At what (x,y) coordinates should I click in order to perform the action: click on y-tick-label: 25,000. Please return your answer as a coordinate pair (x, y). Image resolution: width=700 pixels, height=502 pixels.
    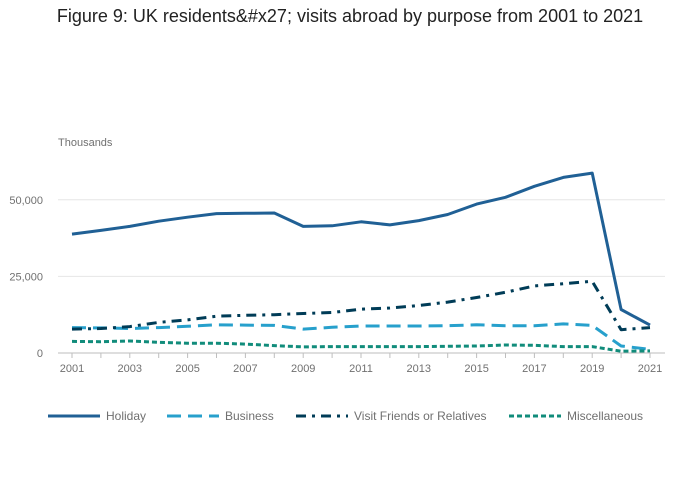
    Looking at the image, I should click on (26, 277).